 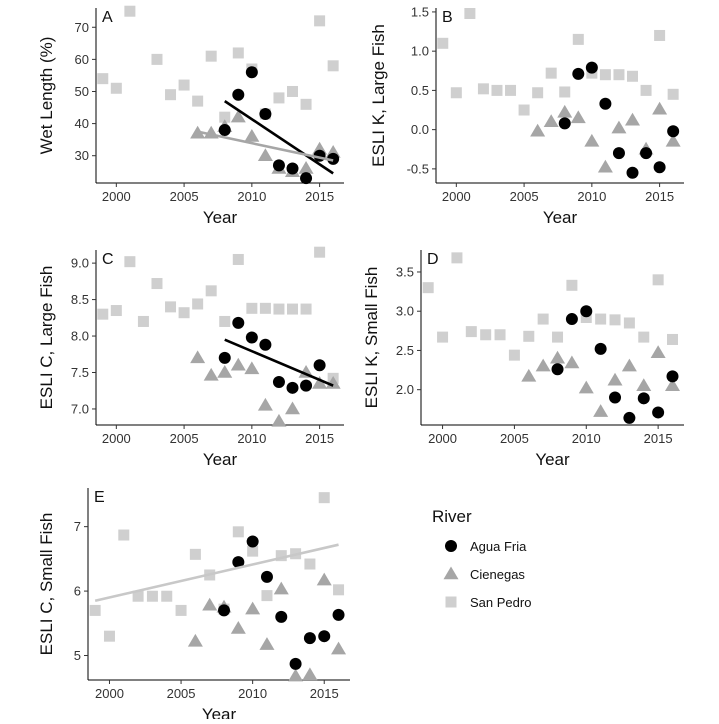 What do you see at coordinates (420, 90) in the screenshot?
I see `y-tick-label: 0.5` at bounding box center [420, 90].